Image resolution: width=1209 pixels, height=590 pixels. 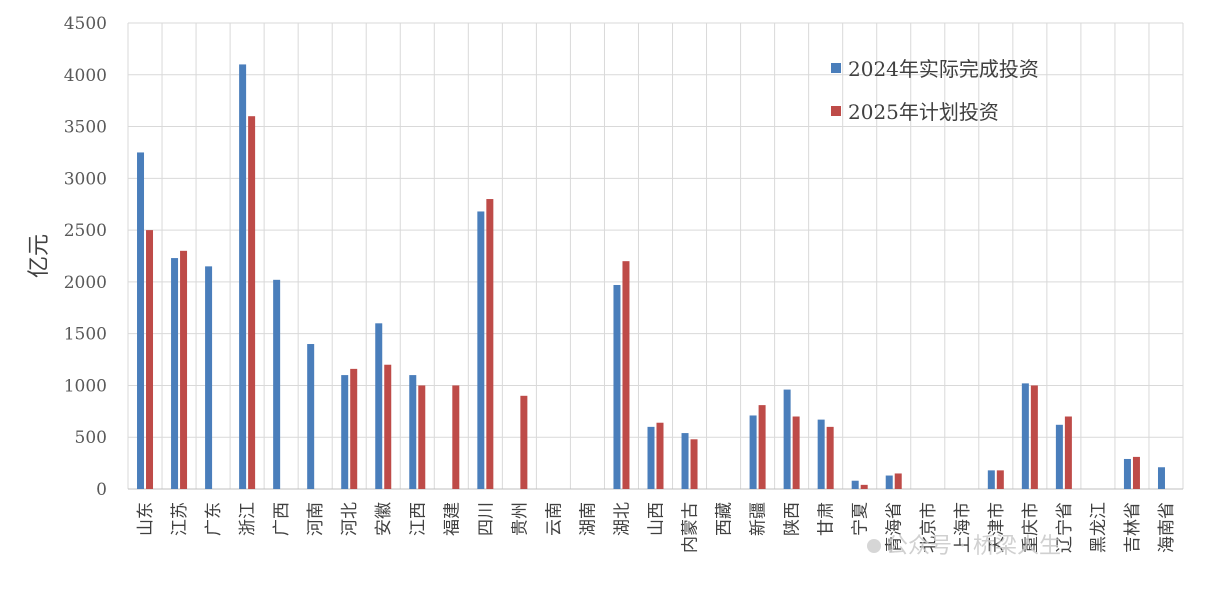 I want to click on x-tick-label: 上海市, so click(x=963, y=527).